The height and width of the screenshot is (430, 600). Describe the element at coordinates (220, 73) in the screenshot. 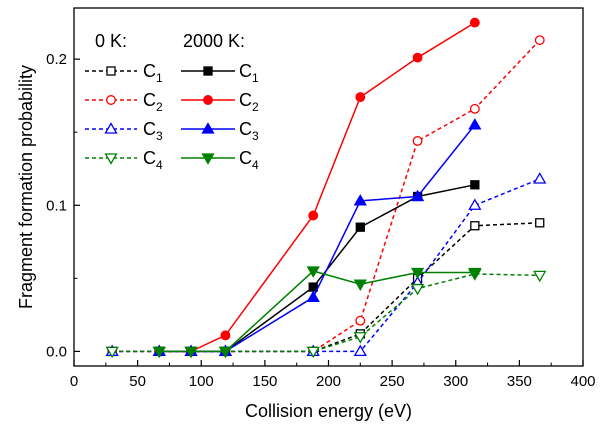

I see `legend-entry-c1-2000k: C1` at that location.